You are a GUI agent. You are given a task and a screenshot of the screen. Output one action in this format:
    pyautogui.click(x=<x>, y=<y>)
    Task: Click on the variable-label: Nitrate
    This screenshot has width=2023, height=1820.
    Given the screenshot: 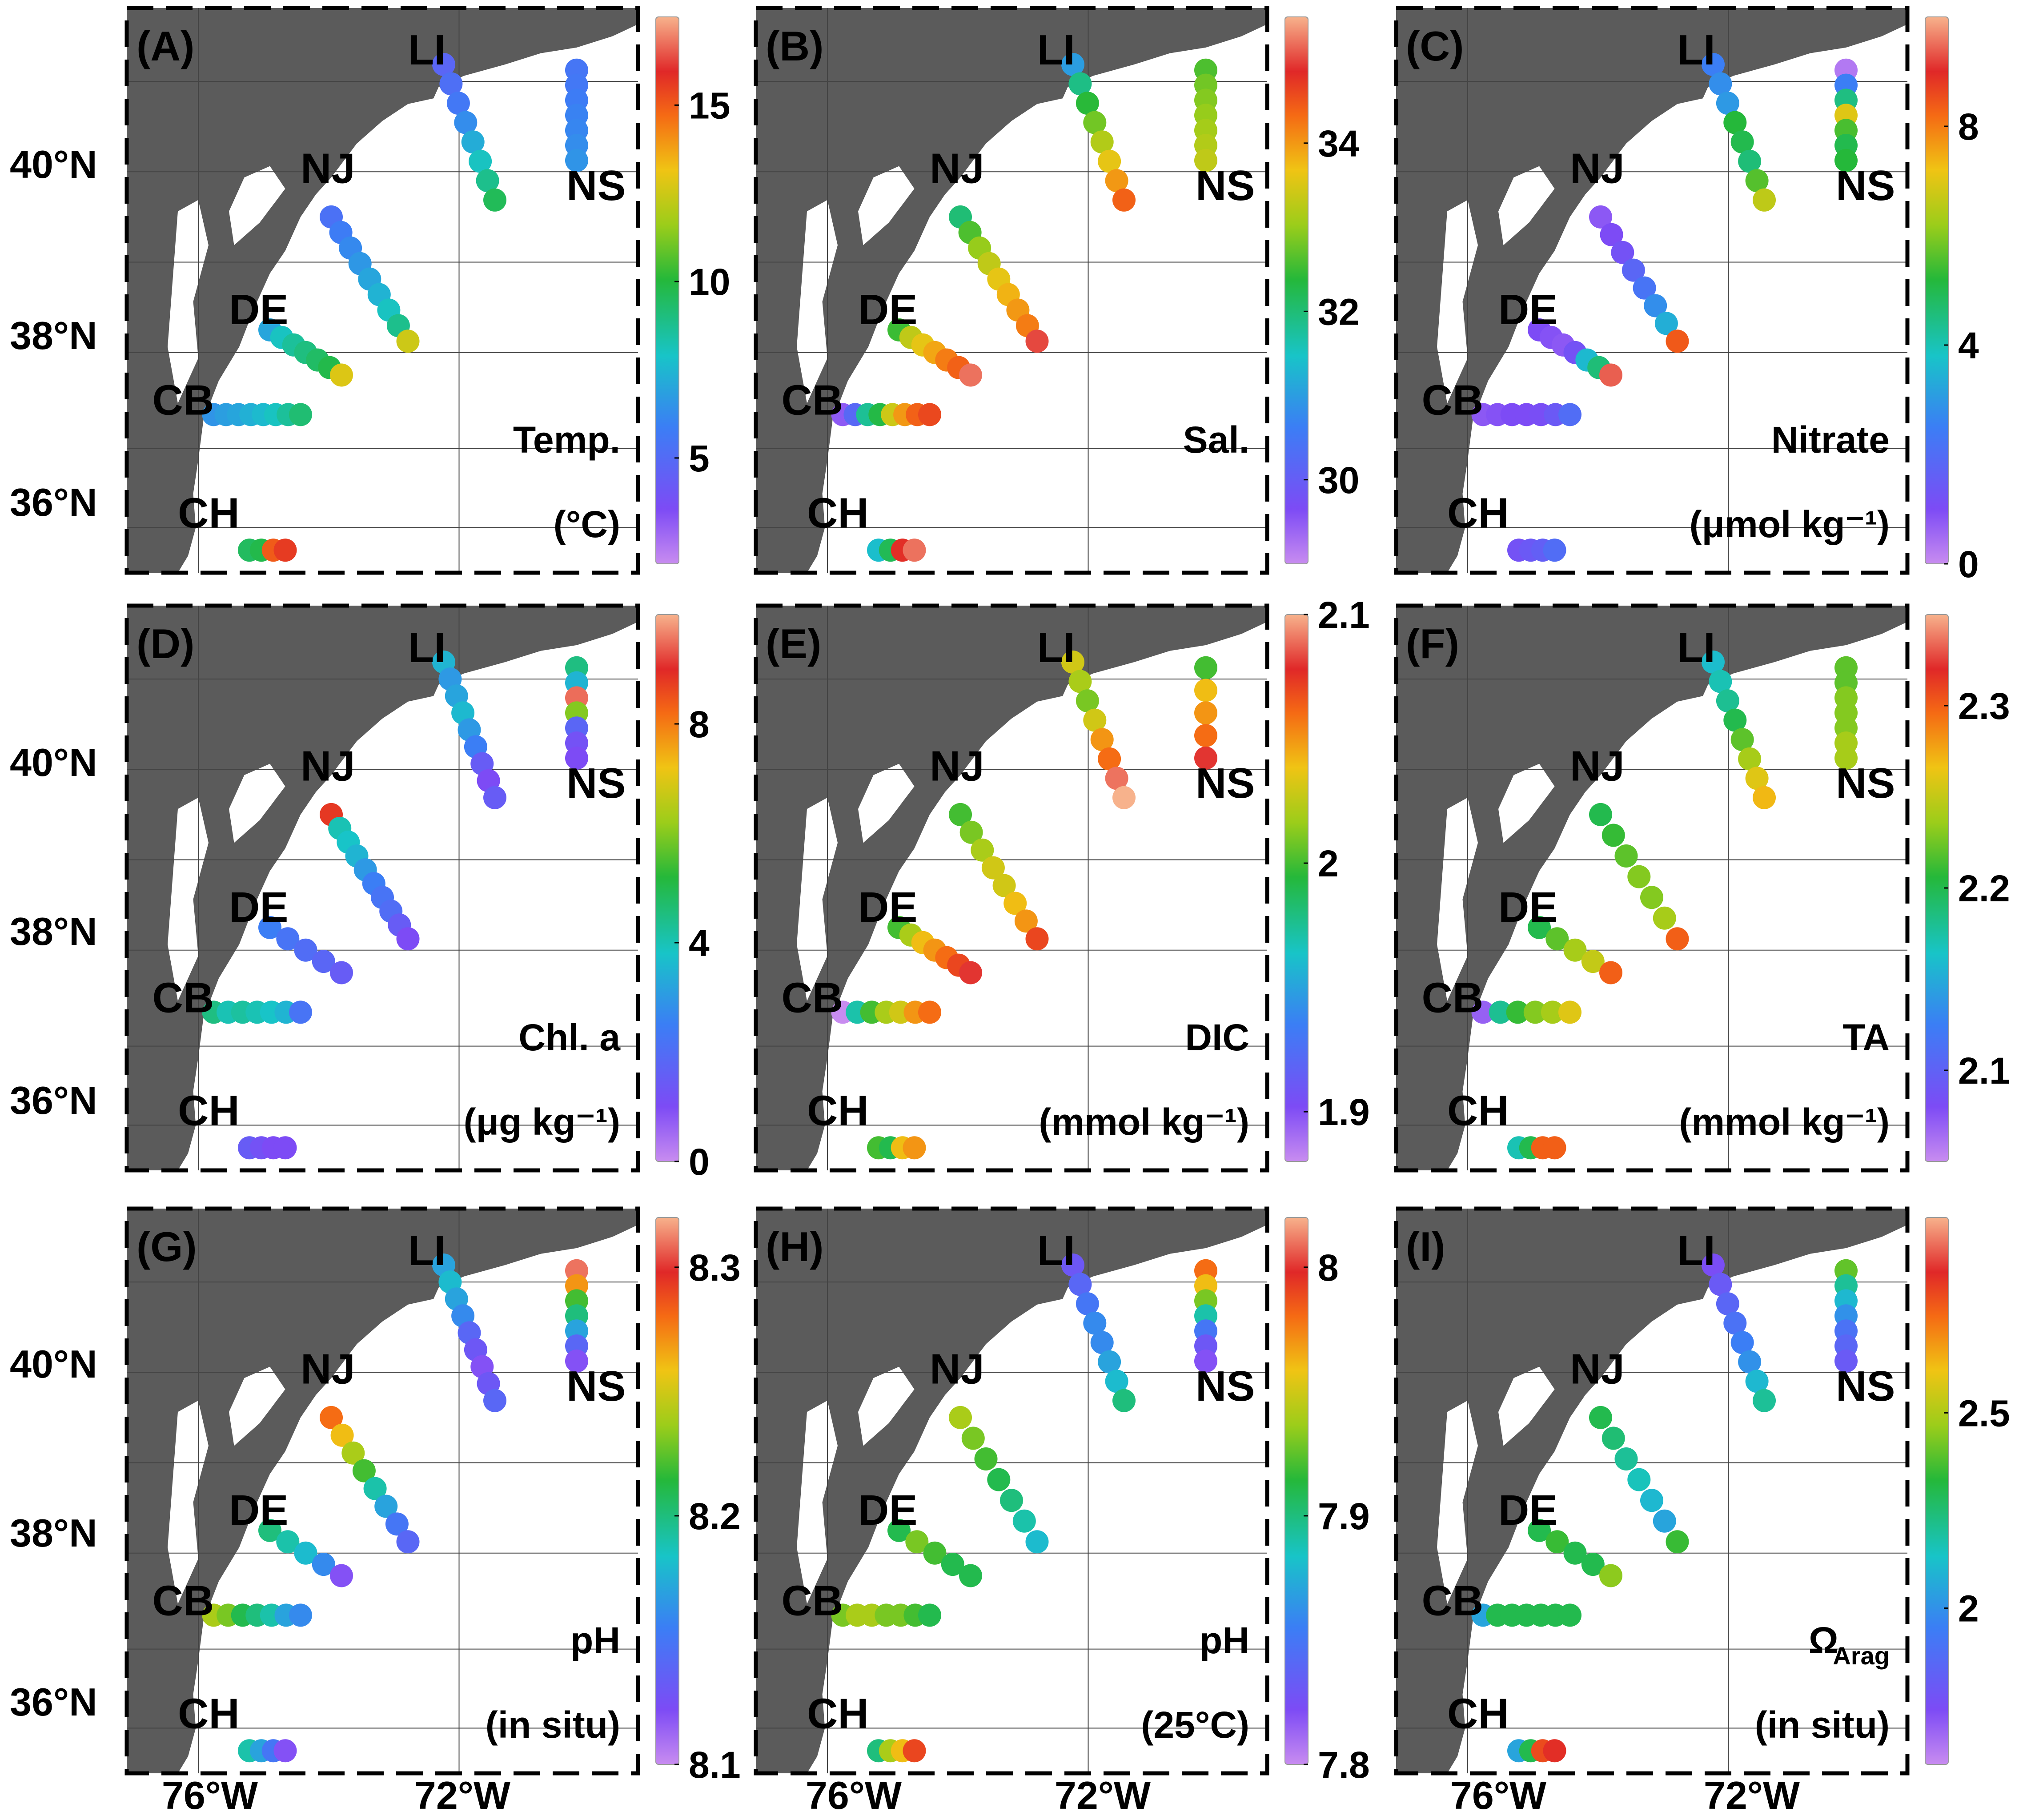 What is the action you would take?
    pyautogui.click(x=1830, y=440)
    